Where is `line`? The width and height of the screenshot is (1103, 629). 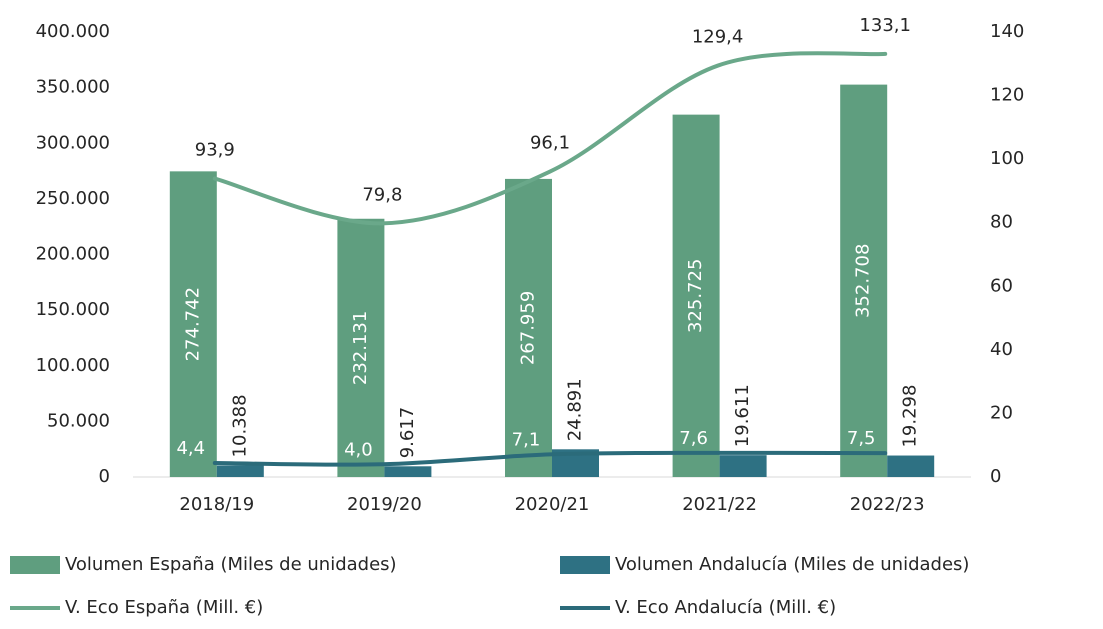 line is located at coordinates (550, 458).